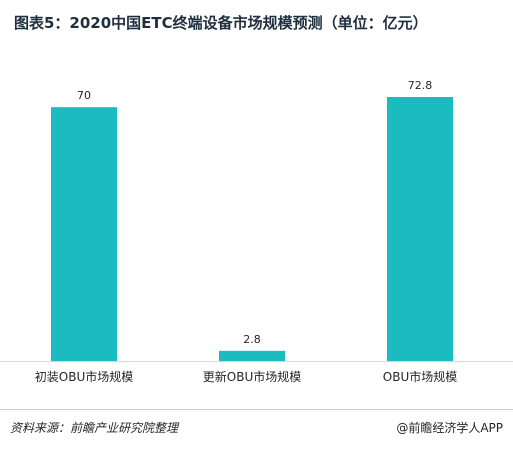  I want to click on credit-note: @前瞻经济学人APP, so click(449, 428).